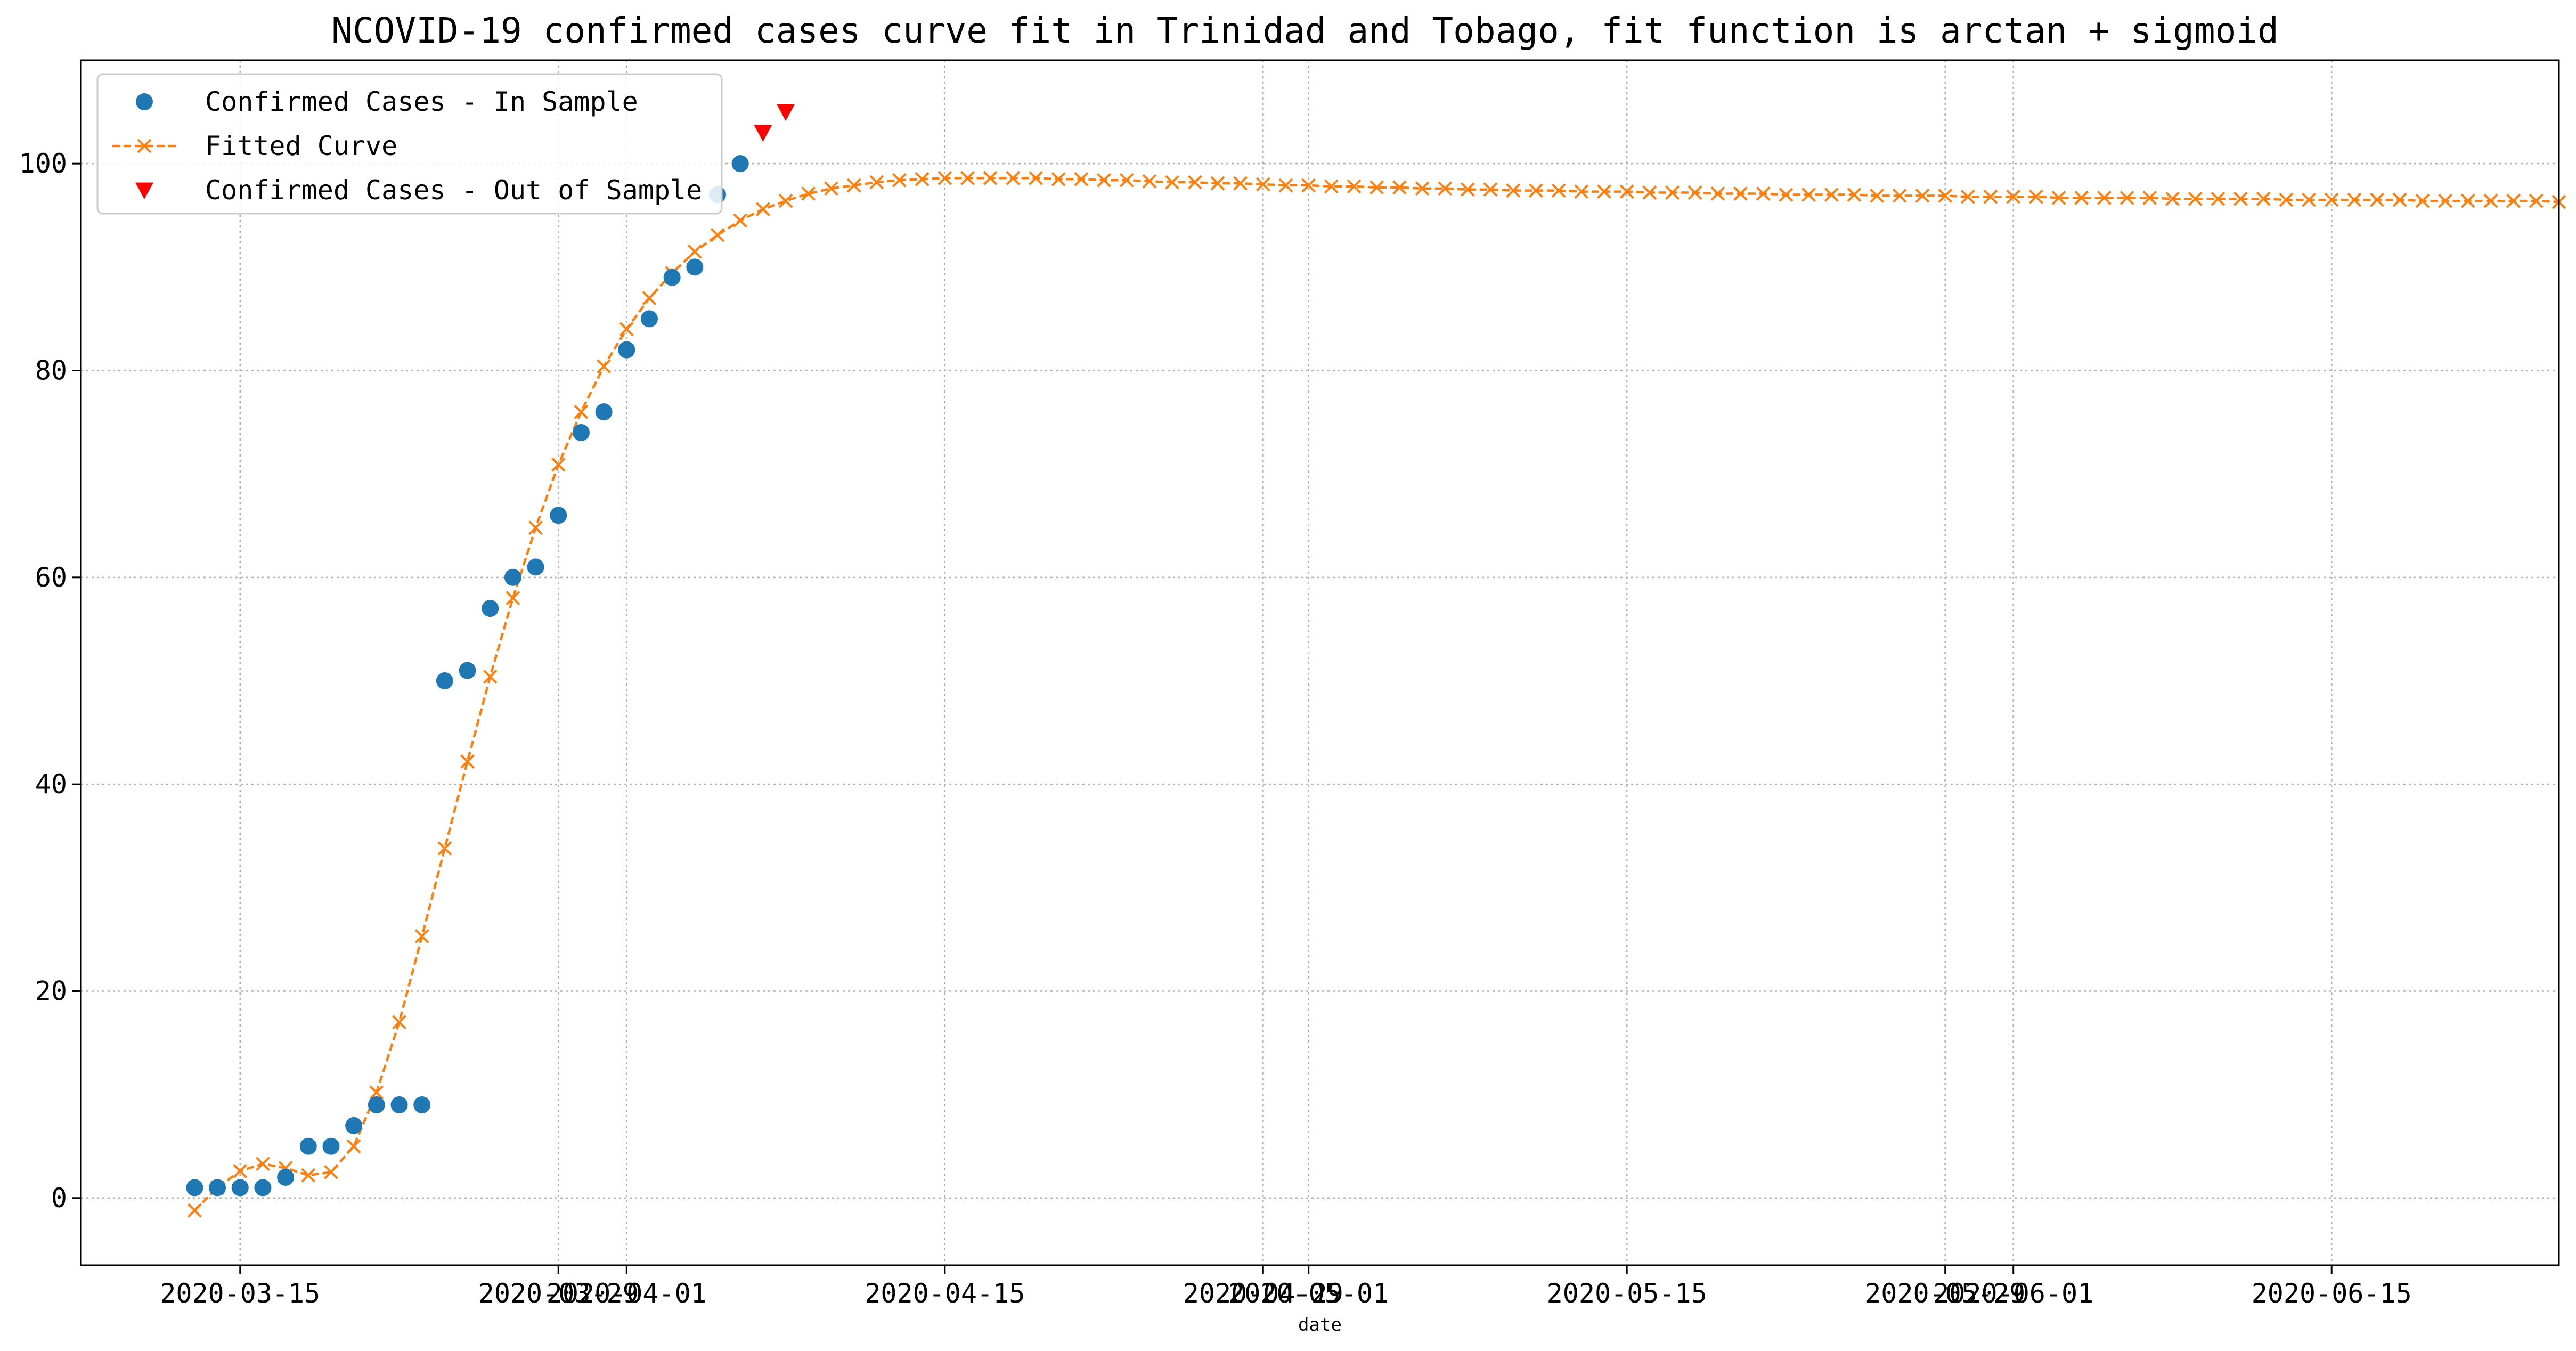  Describe the element at coordinates (1945, 1293) in the screenshot. I see `x-tick-label: 2020-05-29` at that location.